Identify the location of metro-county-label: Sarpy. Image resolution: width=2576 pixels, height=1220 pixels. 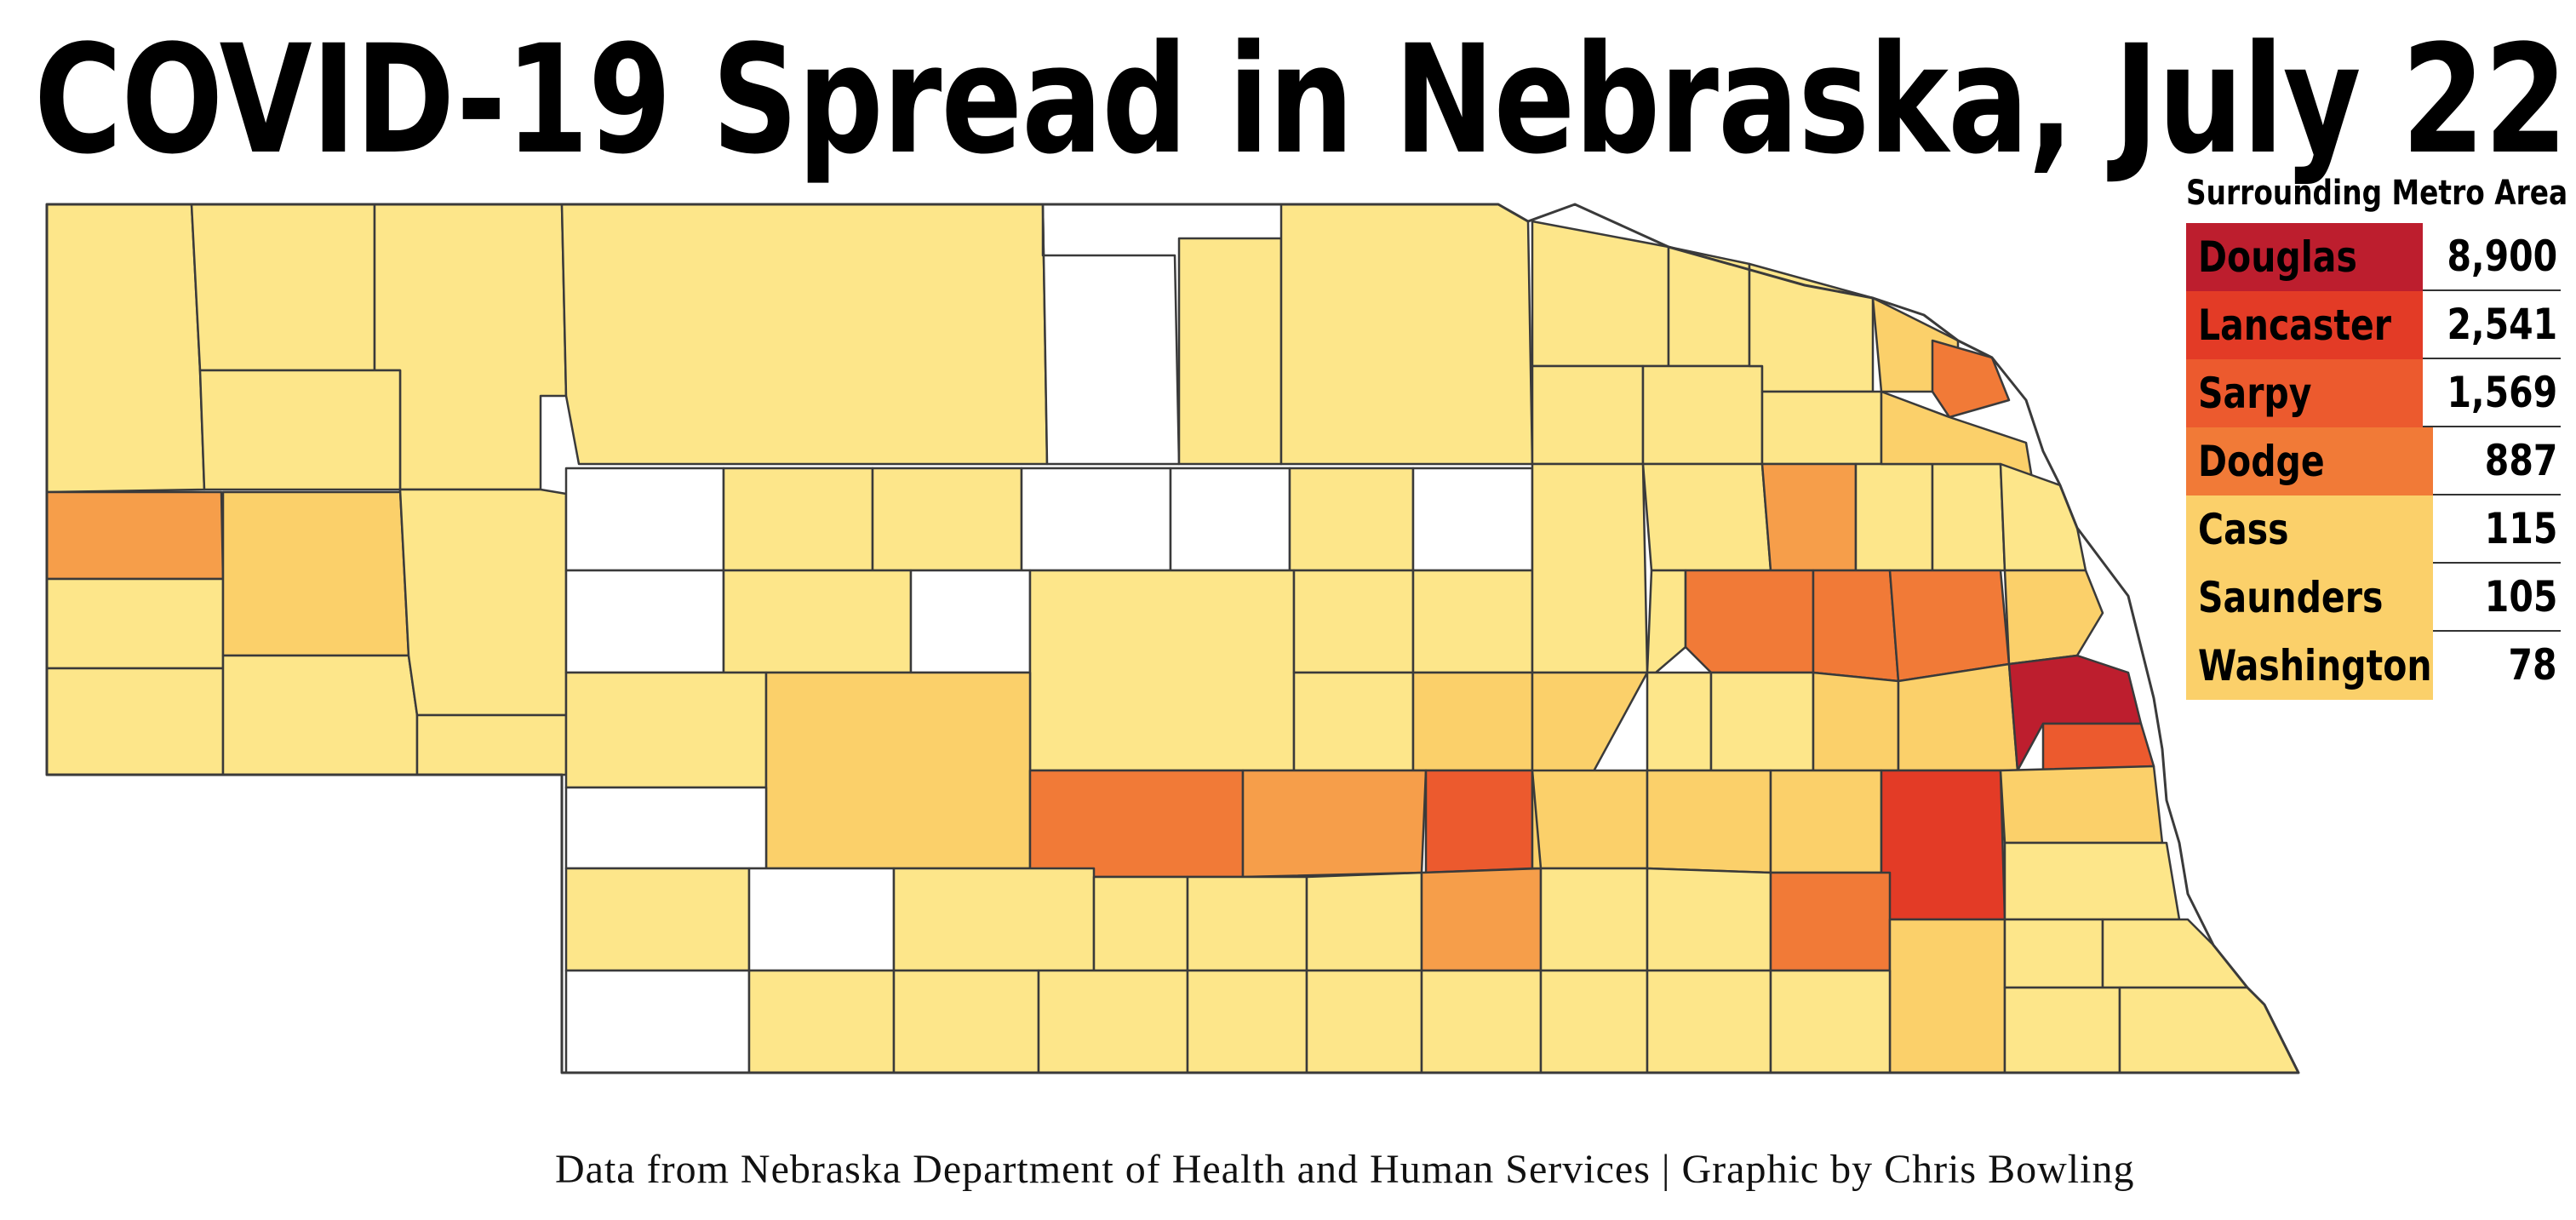
(2255, 393).